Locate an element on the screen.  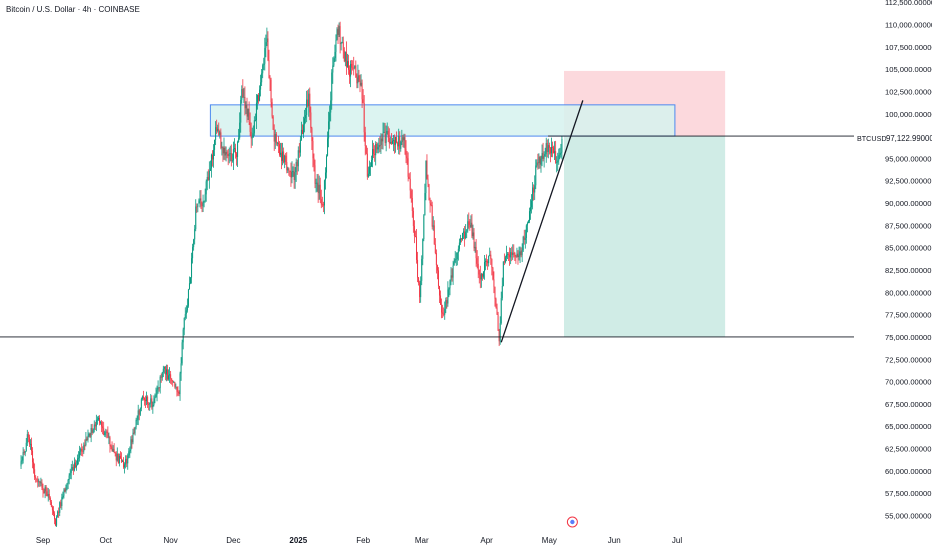
take-profit-zone is located at coordinates (645, 236).